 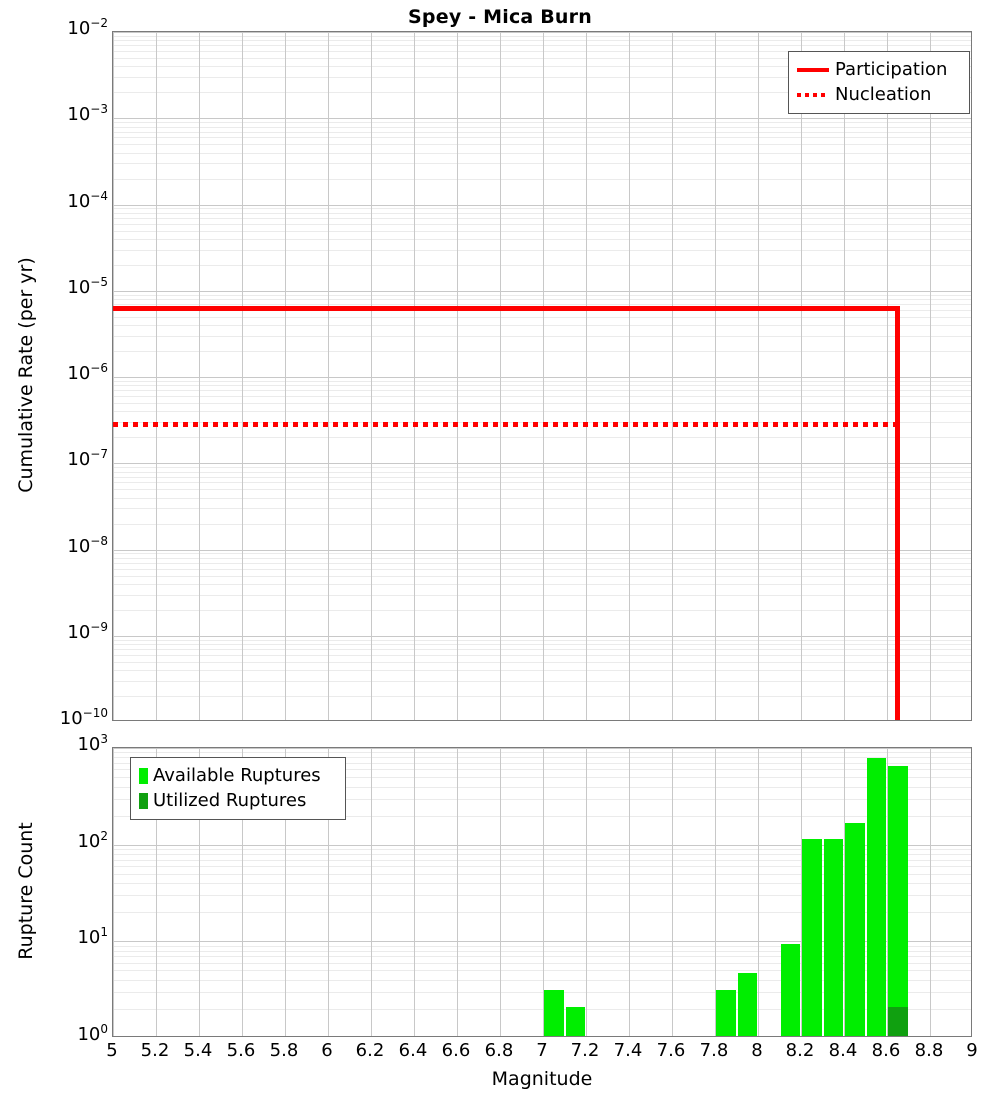 What do you see at coordinates (58, 717) in the screenshot?
I see `y-tick-label: 10−10` at bounding box center [58, 717].